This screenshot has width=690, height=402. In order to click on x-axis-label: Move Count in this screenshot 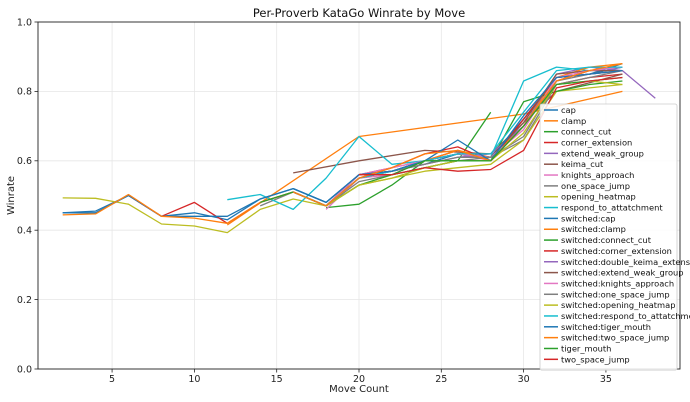, I will do `click(359, 389)`.